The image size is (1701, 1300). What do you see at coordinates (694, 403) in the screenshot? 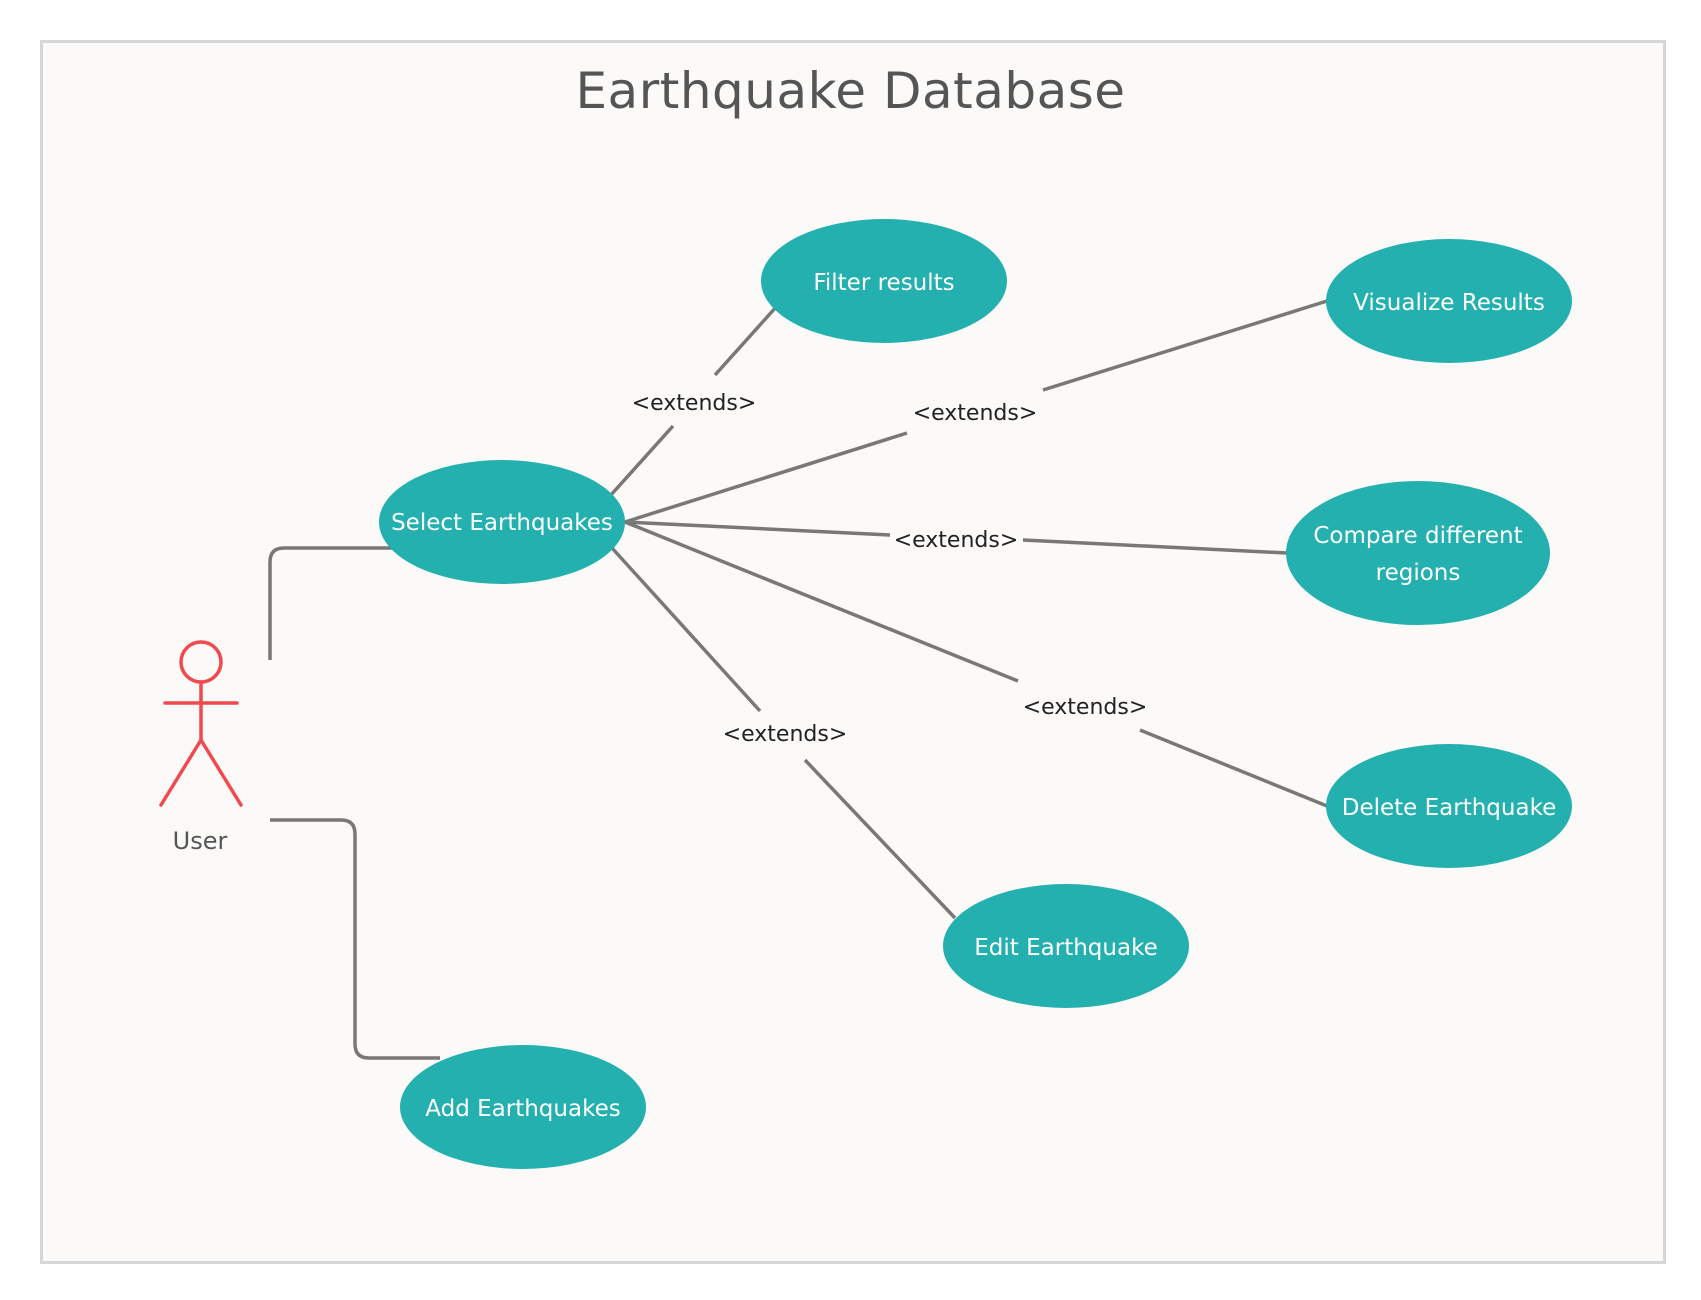
I see `extends-label-filter: <extends>` at bounding box center [694, 403].